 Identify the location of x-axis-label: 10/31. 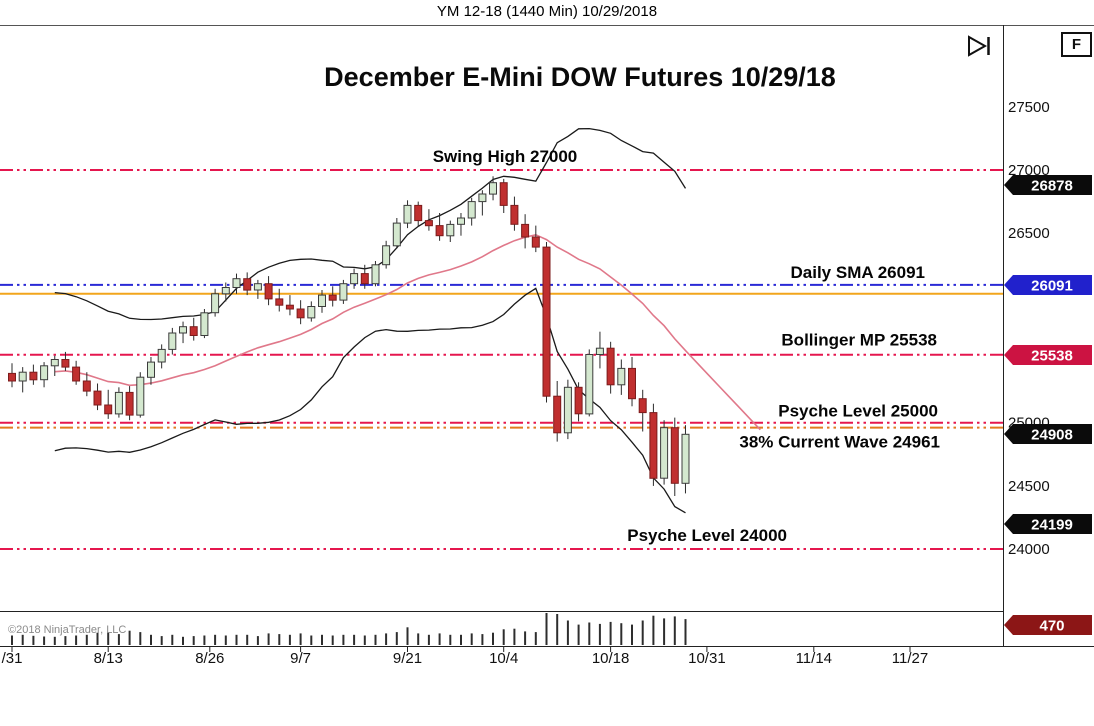
(707, 658).